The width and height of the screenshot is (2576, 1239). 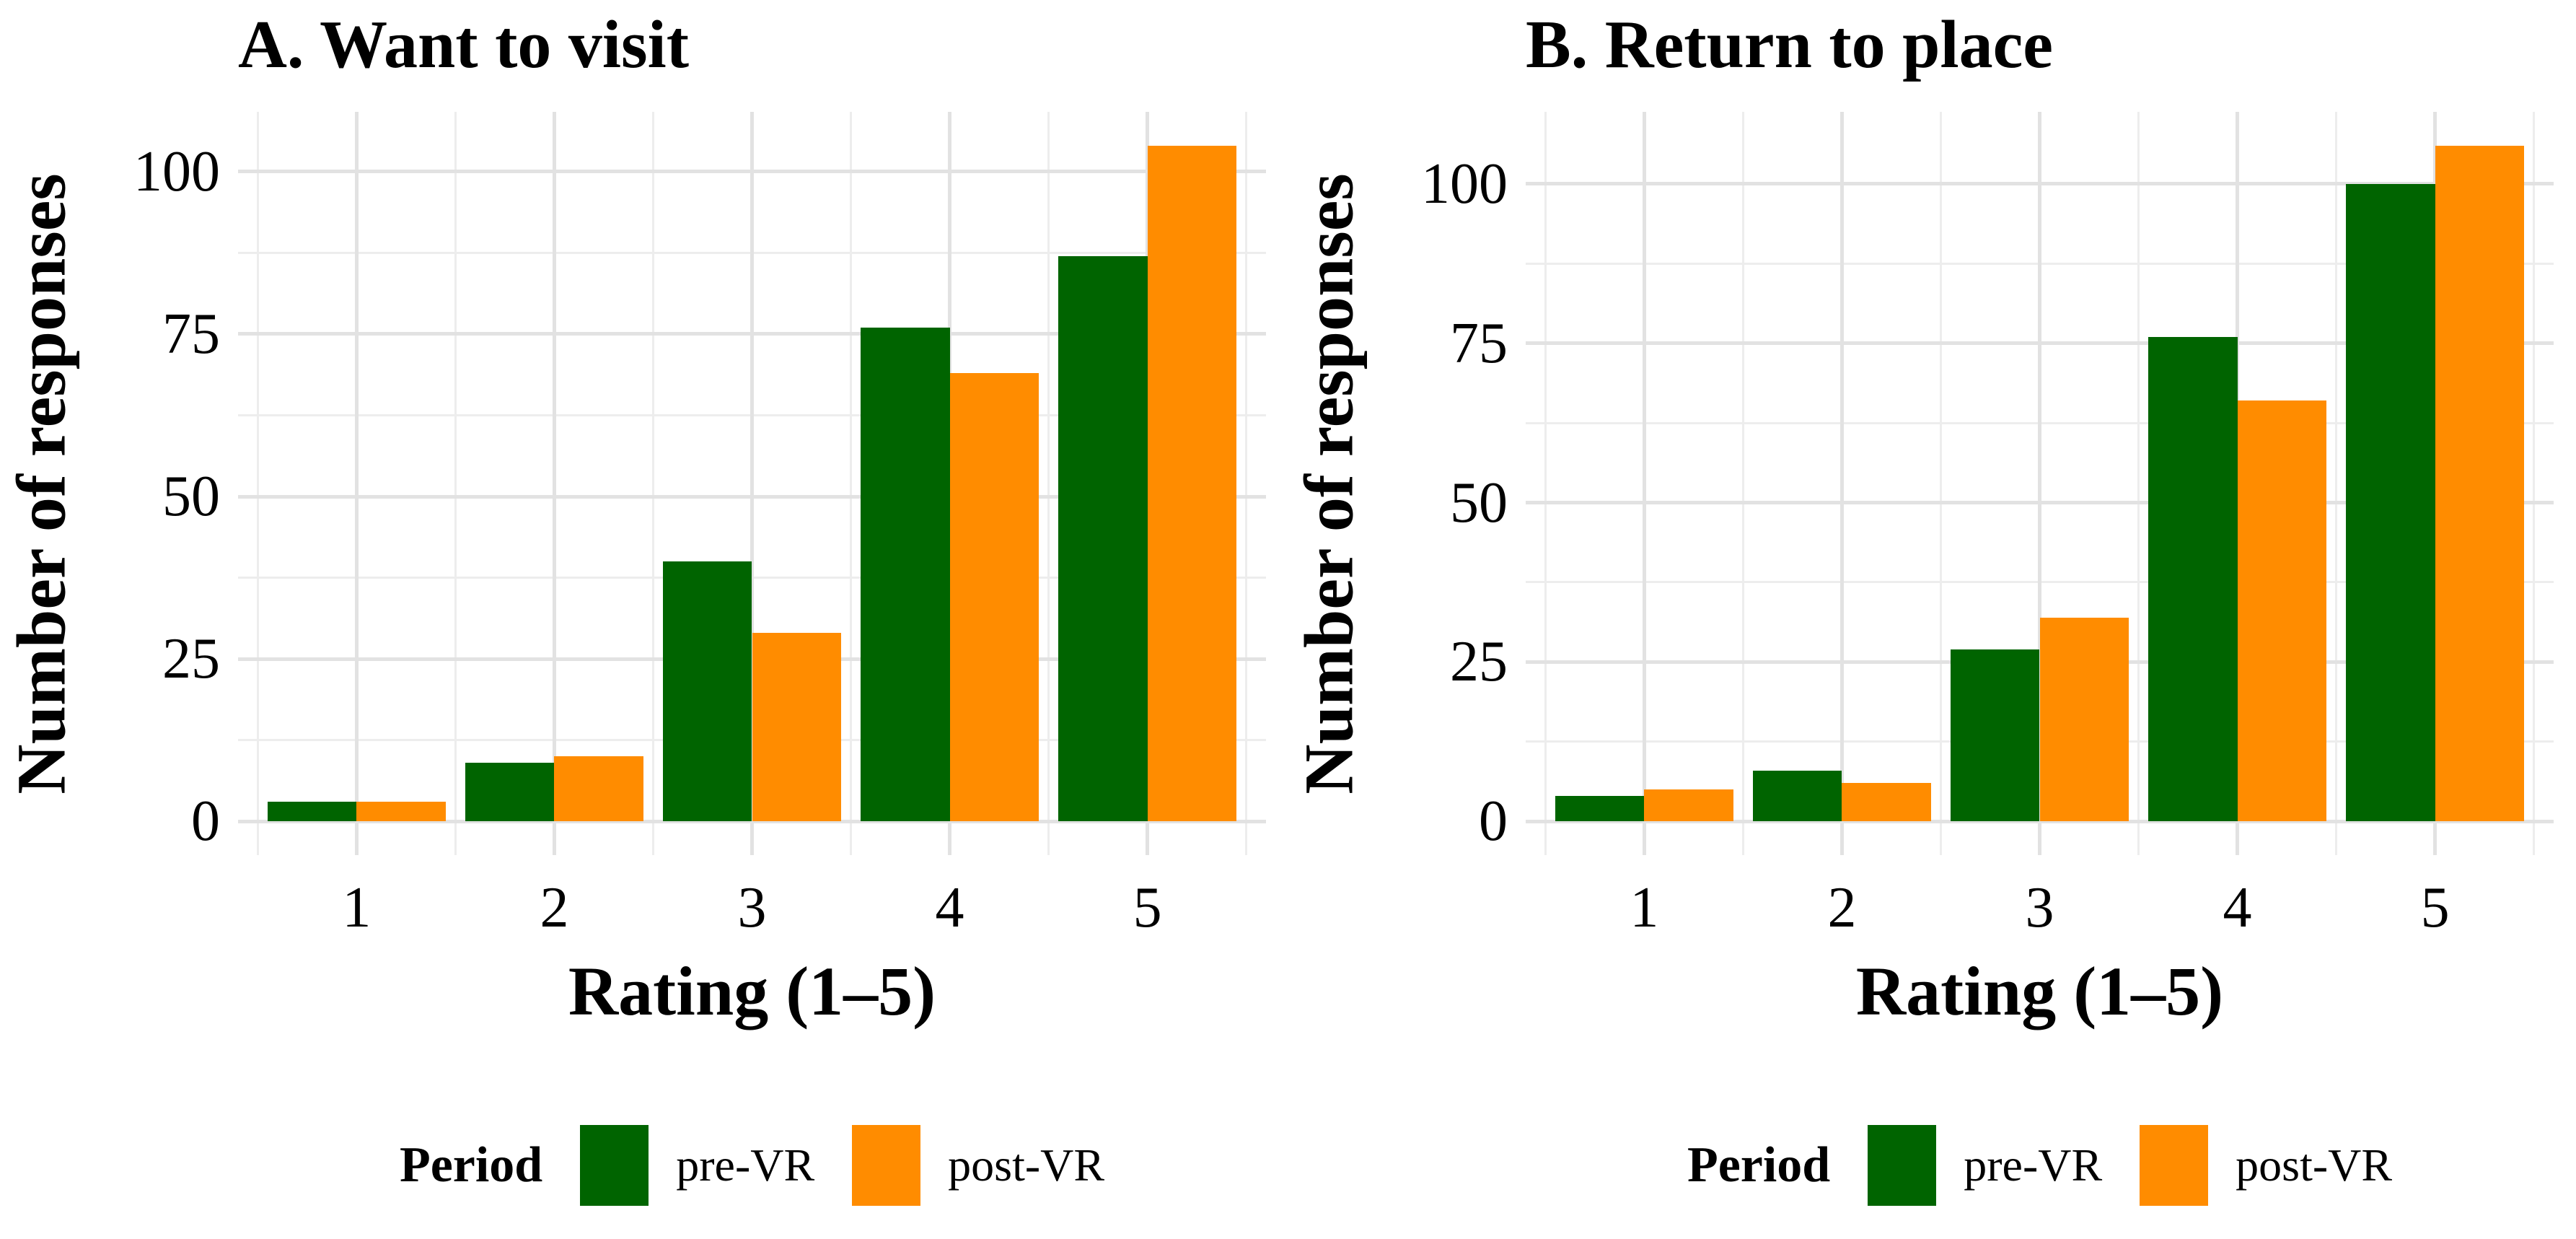 I want to click on panel-b-legend: Period pre-VR post-VR, so click(x=2040, y=1165).